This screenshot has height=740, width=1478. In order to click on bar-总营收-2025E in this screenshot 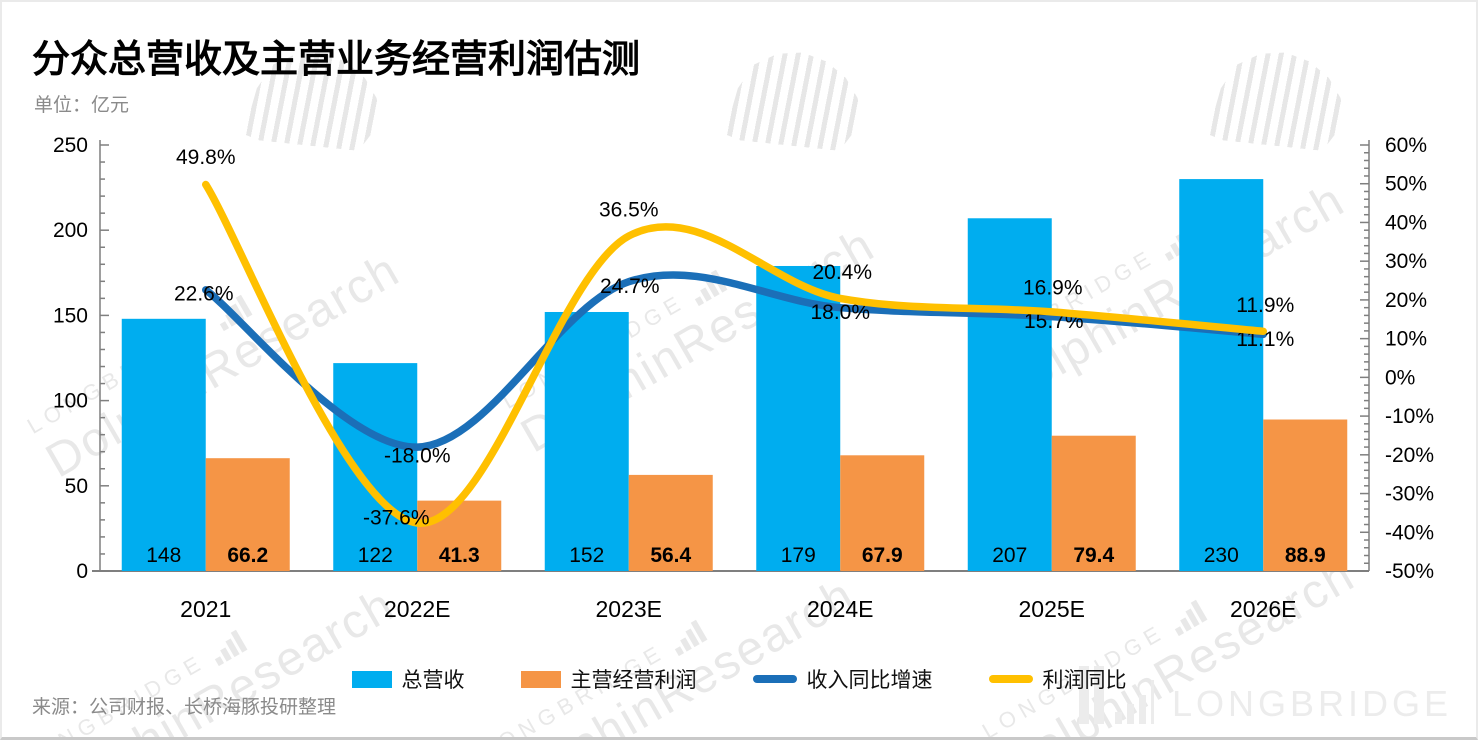, I will do `click(1009, 394)`.